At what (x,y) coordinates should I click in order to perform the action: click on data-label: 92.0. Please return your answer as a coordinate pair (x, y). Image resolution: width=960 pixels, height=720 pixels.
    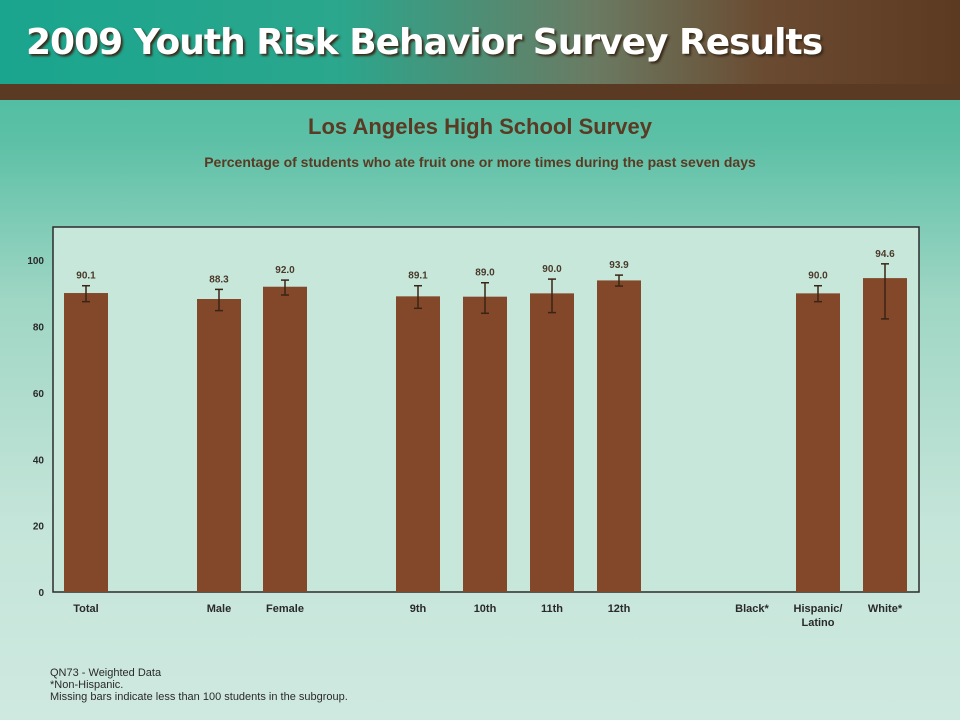
    Looking at the image, I should click on (285, 270).